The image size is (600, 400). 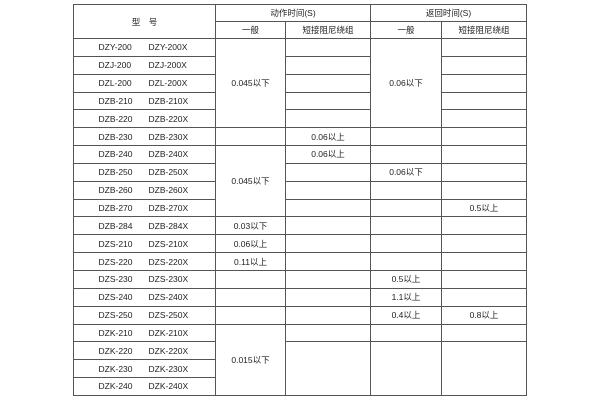 I want to click on model-cell: DZB-270 DZB-270X, so click(x=144, y=208).